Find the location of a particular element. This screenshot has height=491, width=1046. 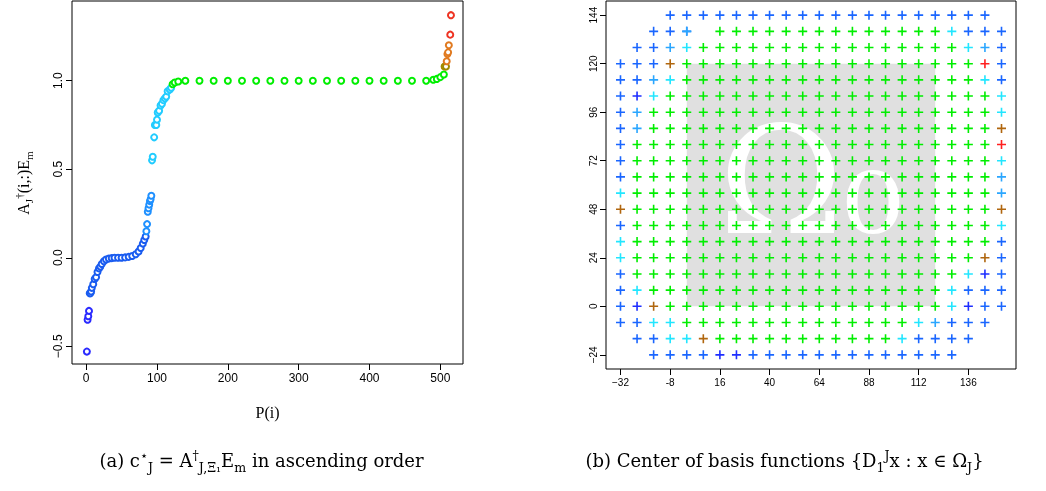

text: (a) c$^{⋆}$$_{J}$ = A$^{†}$$_{J,Ξ₁}$E$_{m}$ in ascending order is located at coordinates (261, 461).